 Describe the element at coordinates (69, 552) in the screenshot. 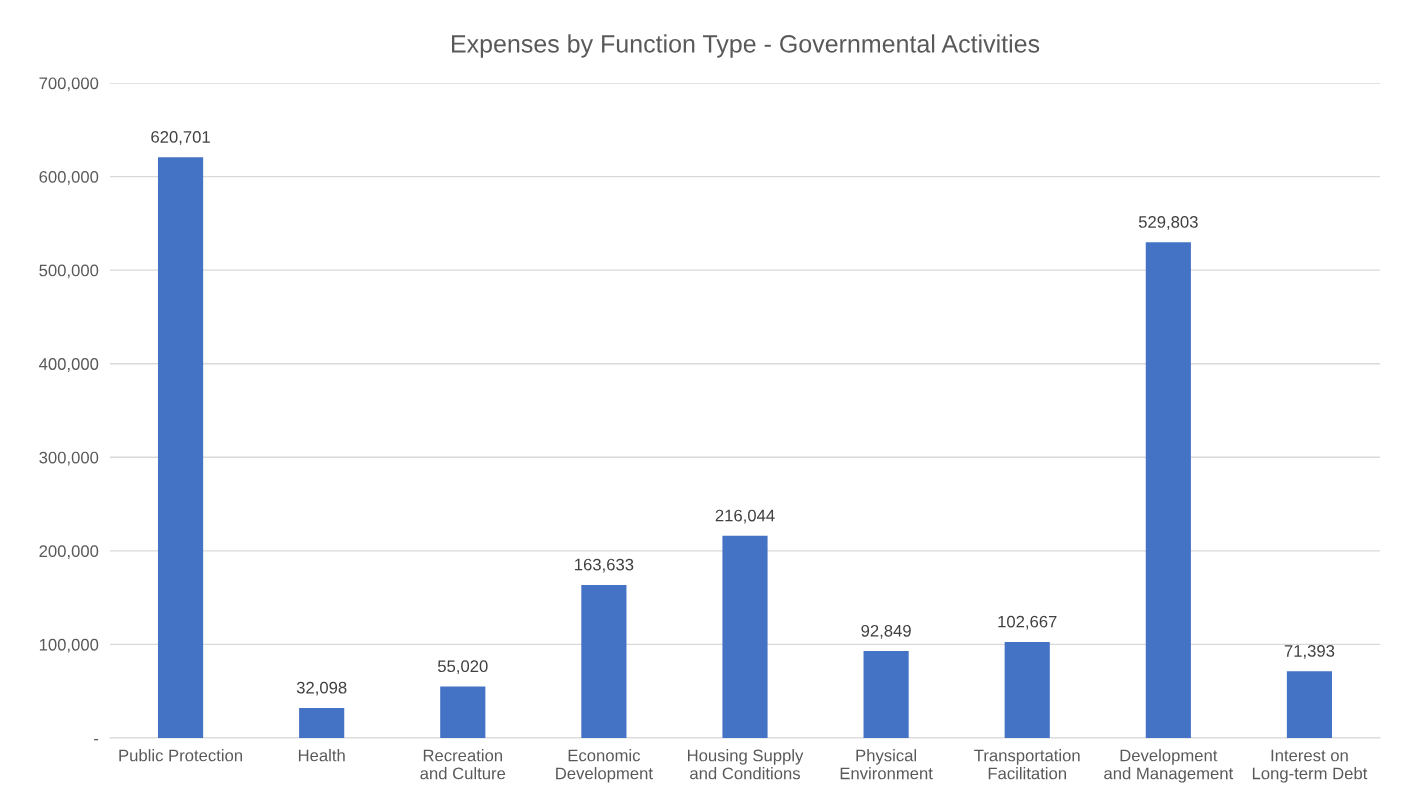

I see `y-tick-label: 200,000` at that location.